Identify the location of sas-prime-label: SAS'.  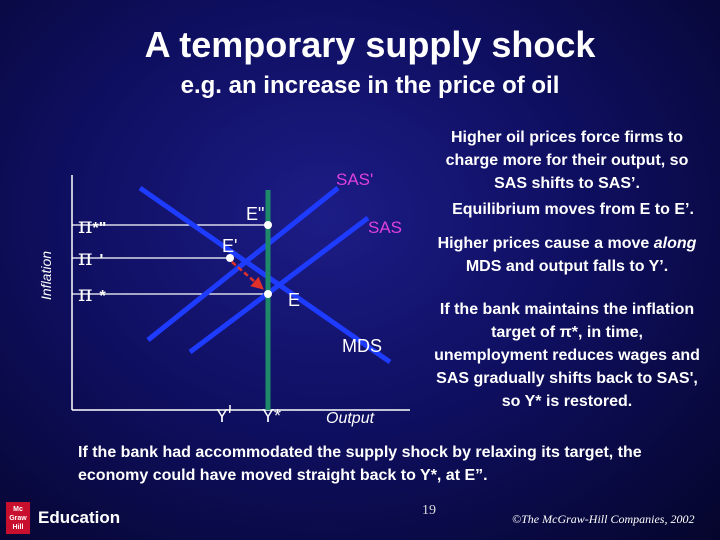
(355, 179).